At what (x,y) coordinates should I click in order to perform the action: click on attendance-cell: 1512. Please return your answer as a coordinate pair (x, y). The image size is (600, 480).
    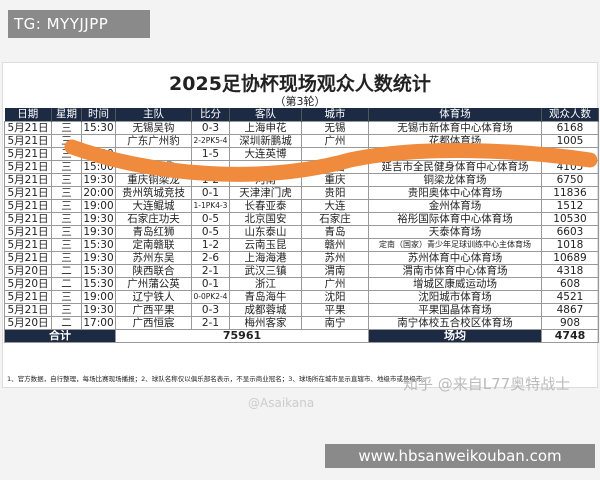
    Looking at the image, I should click on (570, 206).